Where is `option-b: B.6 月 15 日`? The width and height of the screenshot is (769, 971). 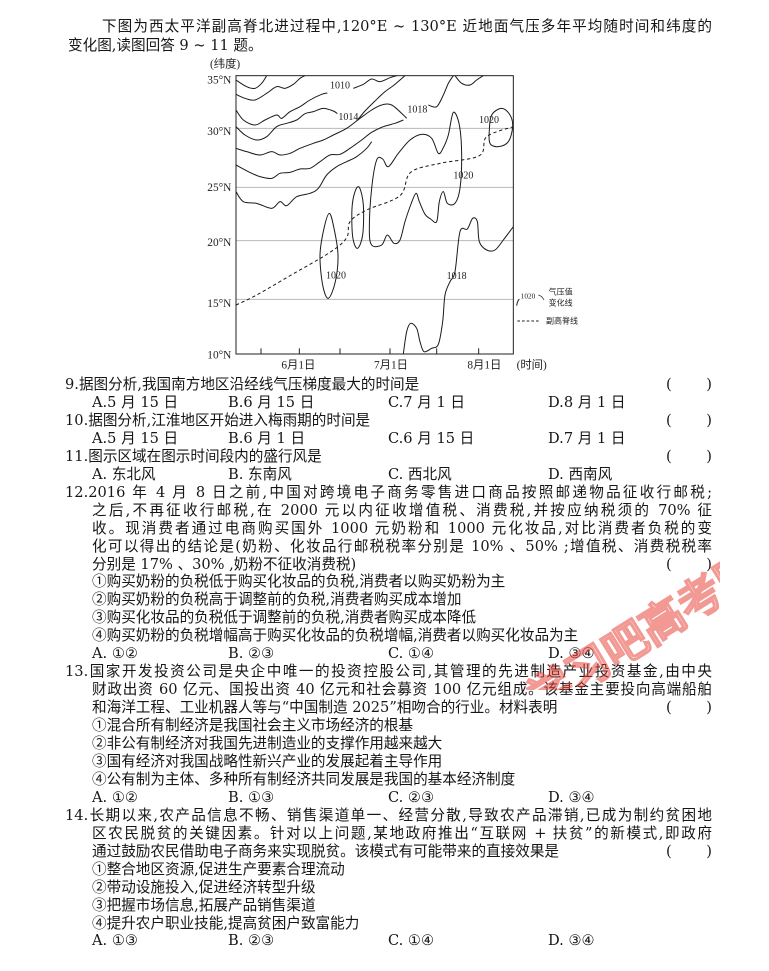 option-b: B.6 月 15 日 is located at coordinates (271, 402).